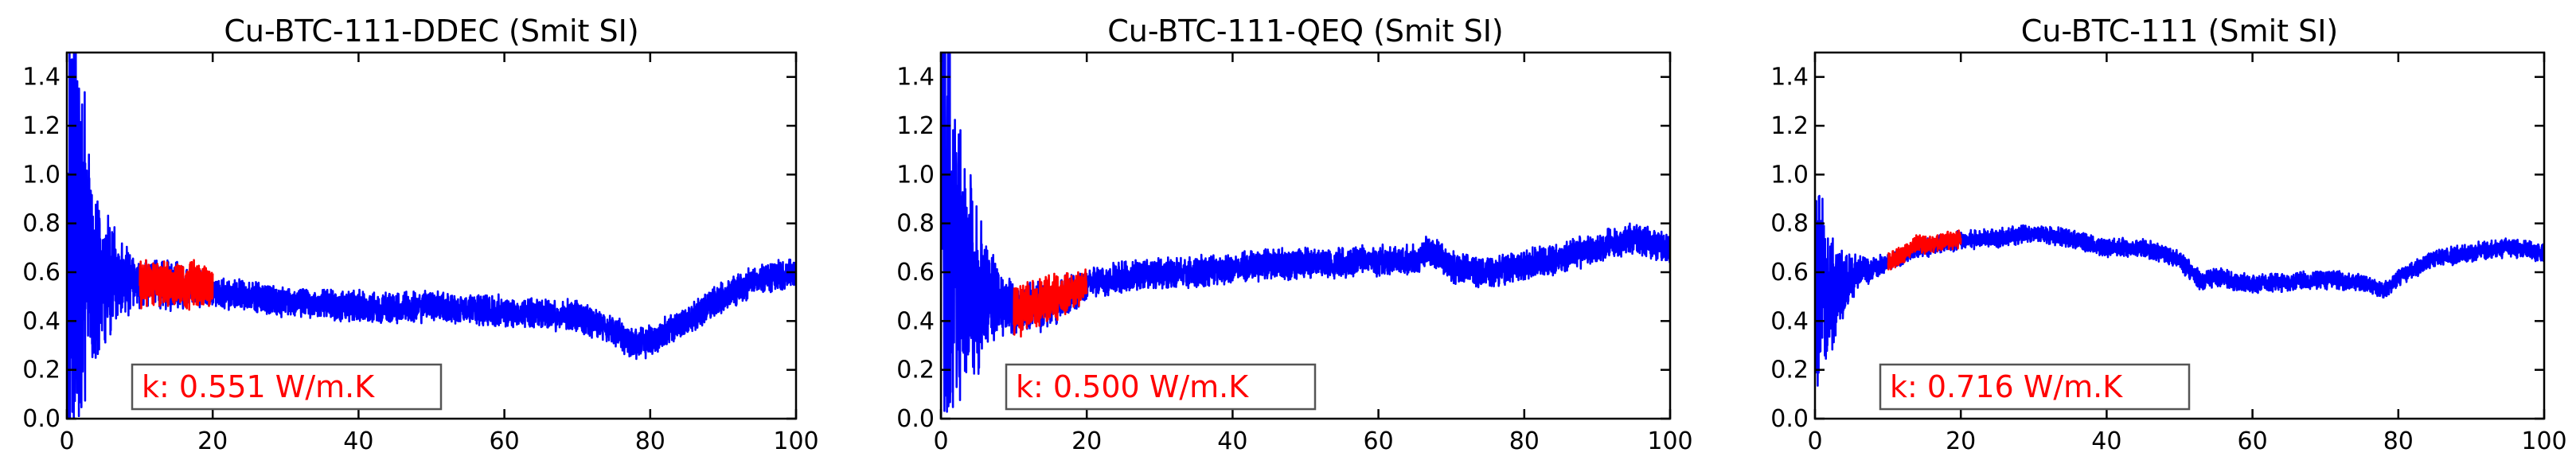  What do you see at coordinates (1305, 32) in the screenshot?
I see `chart-title: Cu-BTC-111-QEQ (Smit SI)` at bounding box center [1305, 32].